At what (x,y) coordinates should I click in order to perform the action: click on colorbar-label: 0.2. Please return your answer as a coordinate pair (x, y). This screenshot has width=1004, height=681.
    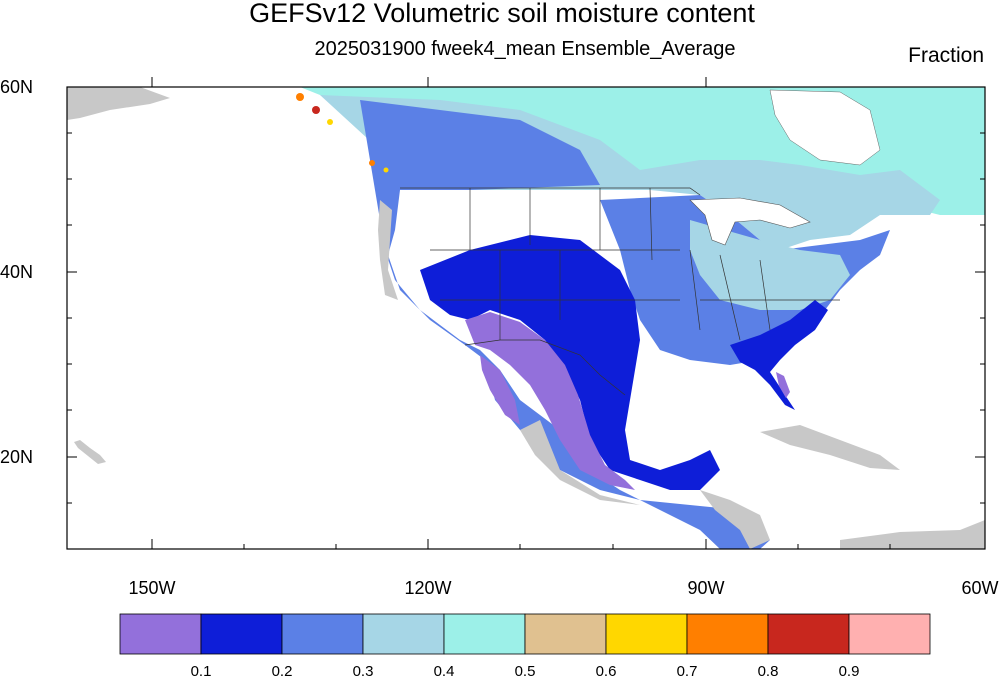
    Looking at the image, I should click on (282, 671).